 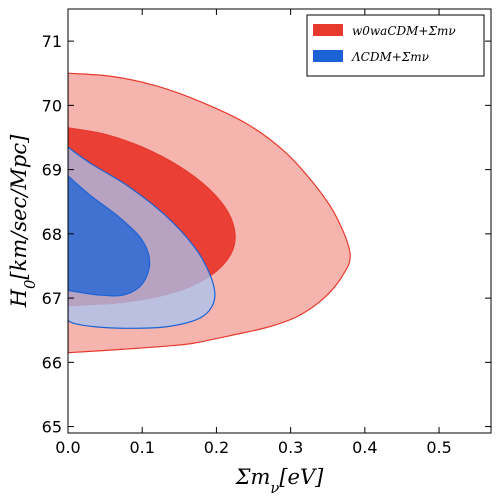 I want to click on y-tick-label: 67, so click(x=52, y=298).